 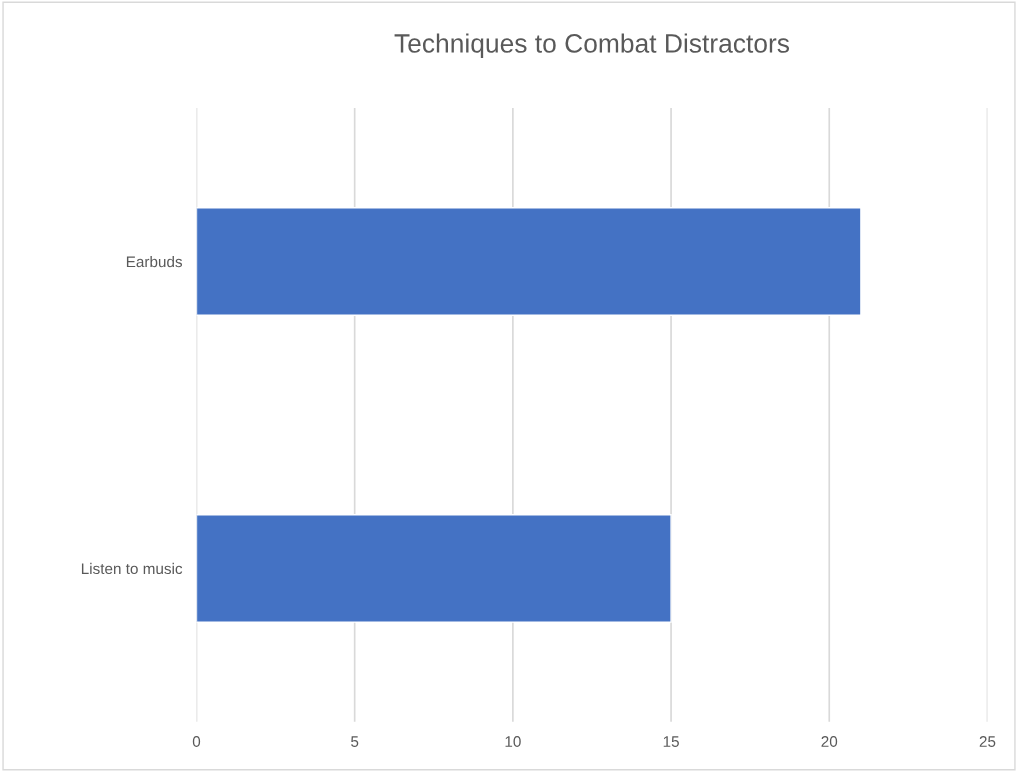 I want to click on x-tick-label: 10, so click(x=513, y=741).